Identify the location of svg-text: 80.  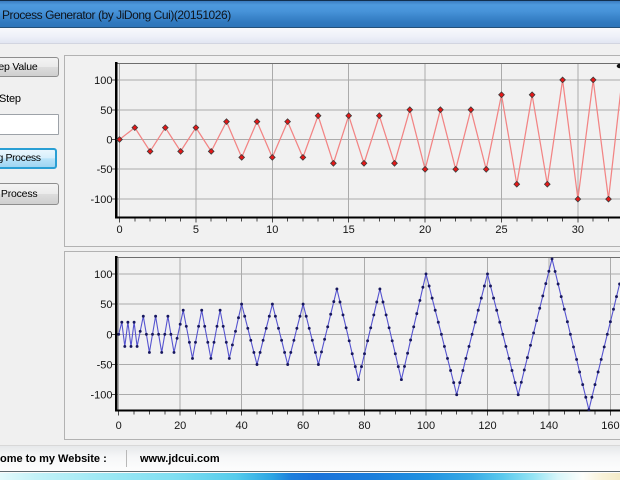
(364, 426).